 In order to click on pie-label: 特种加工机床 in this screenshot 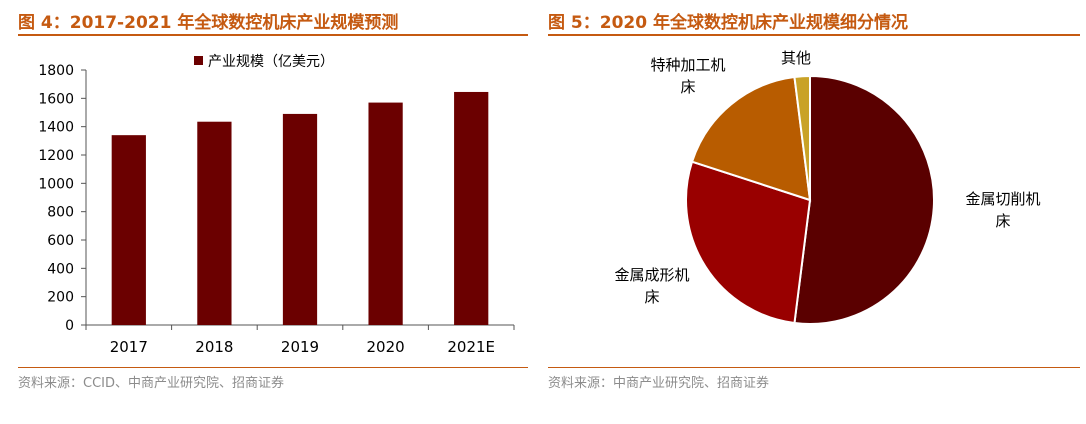, I will do `click(687, 76)`.